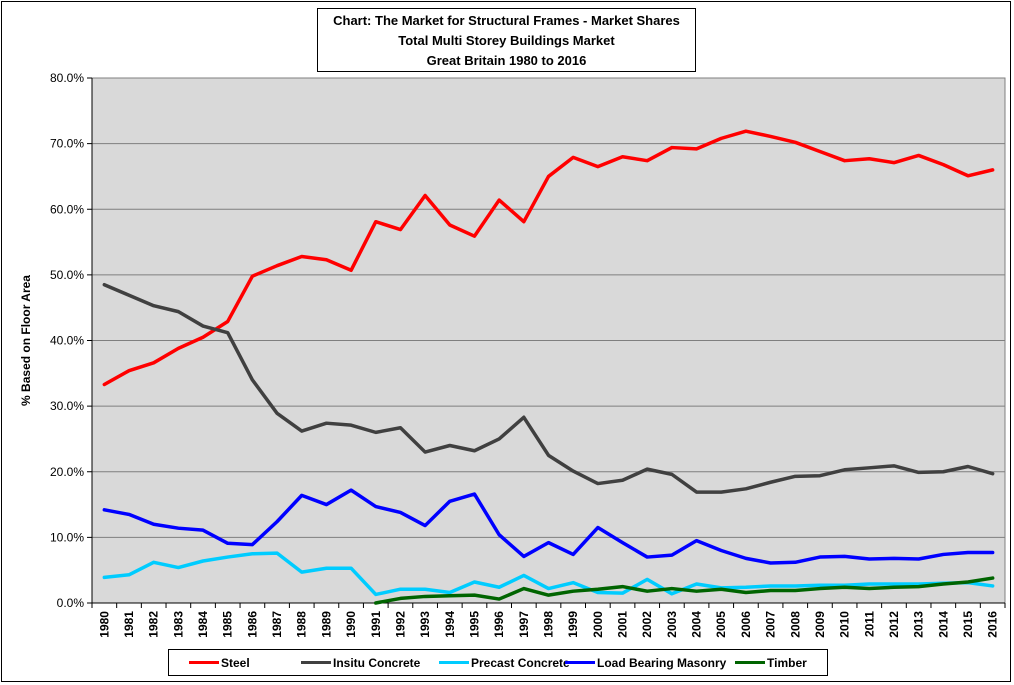 The height and width of the screenshot is (685, 1014). I want to click on legend-item-load-bearing-masonry: Load Bearing Masonry, so click(645, 663).